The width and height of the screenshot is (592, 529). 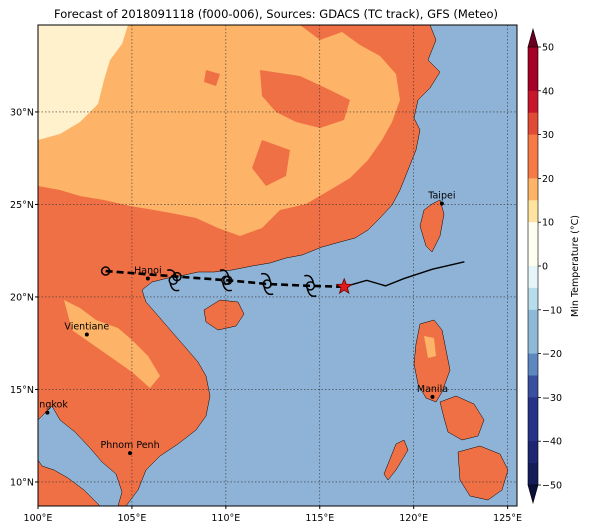 What do you see at coordinates (22, 390) in the screenshot?
I see `y-tick-label: 15°N` at bounding box center [22, 390].